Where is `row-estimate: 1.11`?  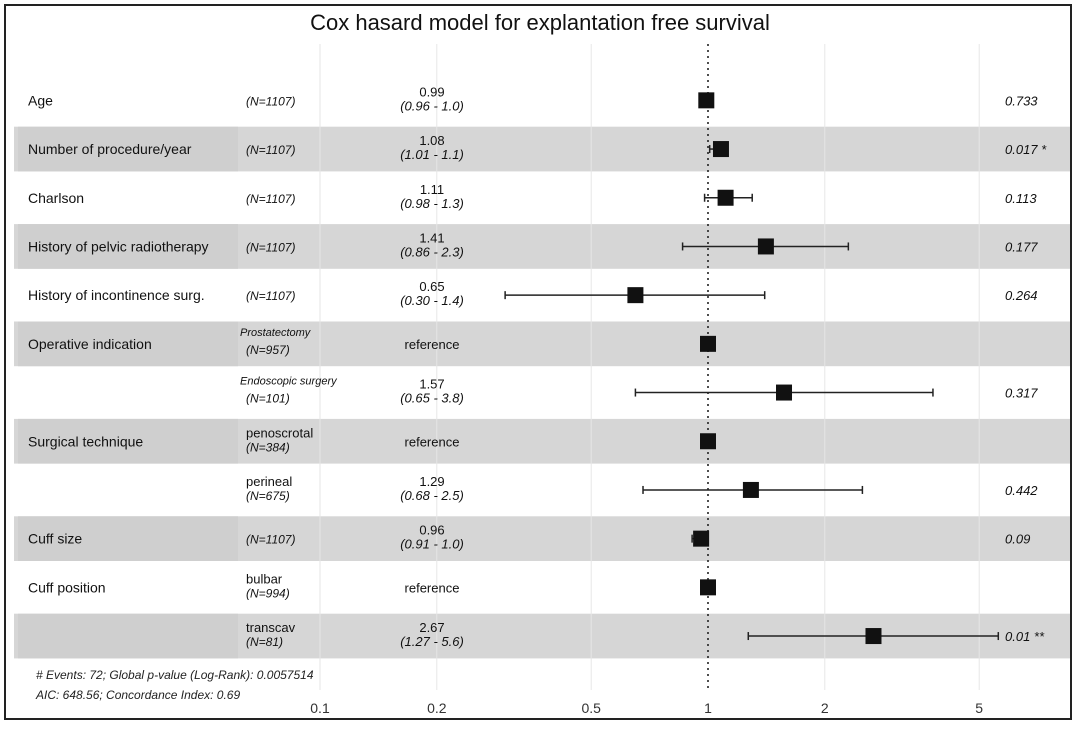 row-estimate: 1.11 is located at coordinates (432, 189).